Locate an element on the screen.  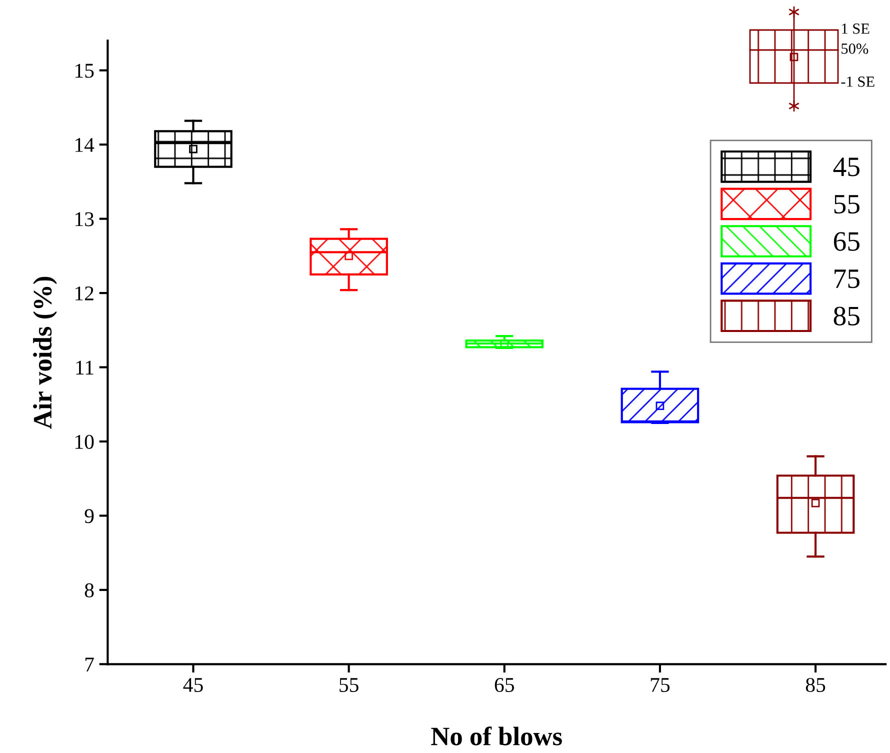
legend-label: 65 is located at coordinates (847, 241).